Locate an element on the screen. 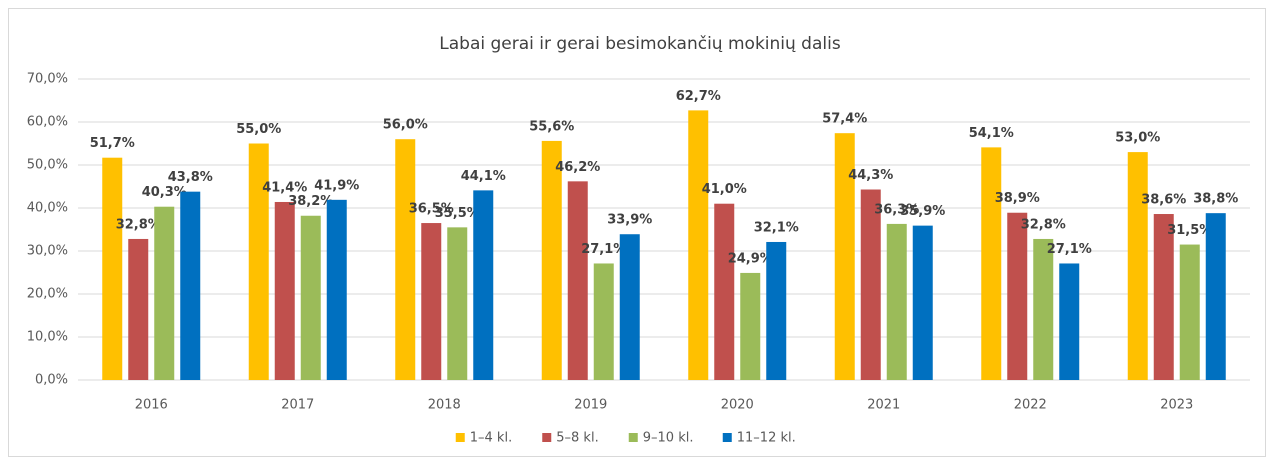 Image resolution: width=1275 pixels, height=468 pixels. x-tick-label: 2020 is located at coordinates (737, 405).